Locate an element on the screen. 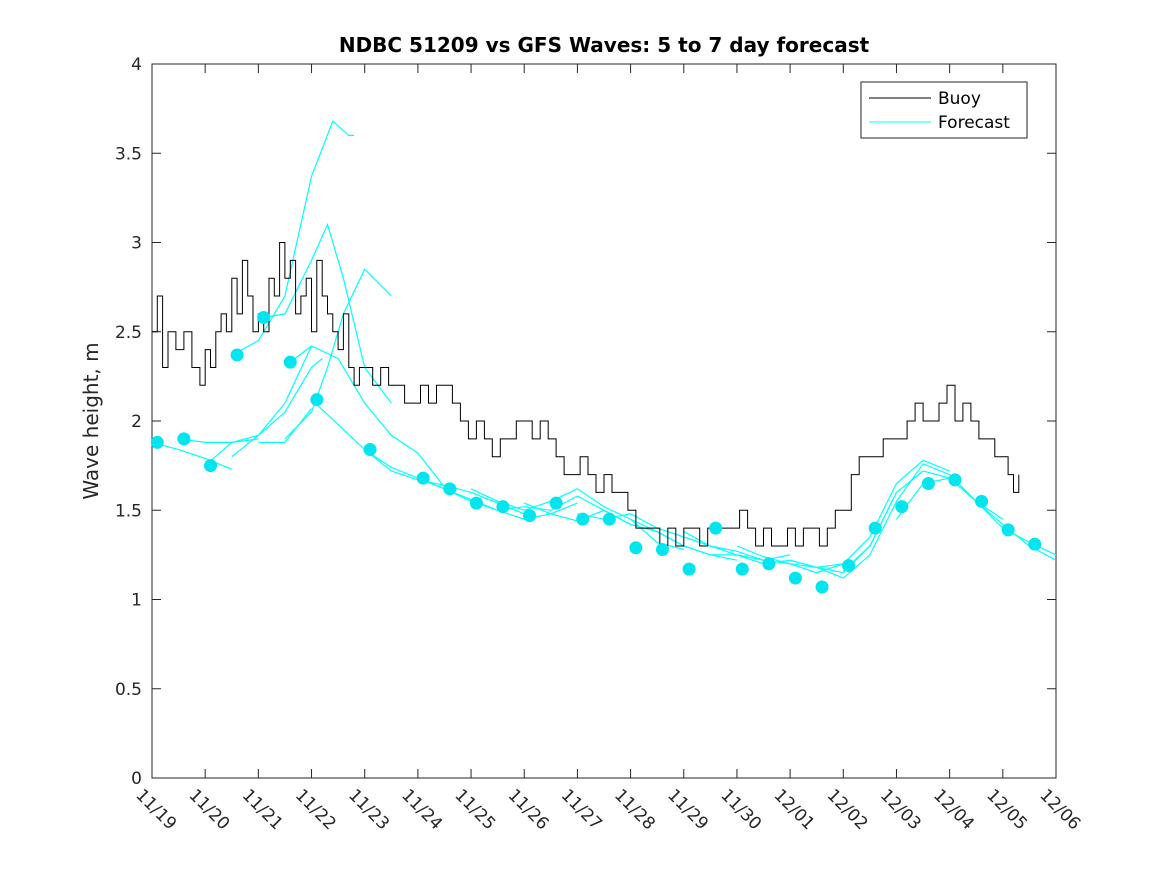 The width and height of the screenshot is (1167, 875). legend-forecast-label: Forecast is located at coordinates (974, 123).